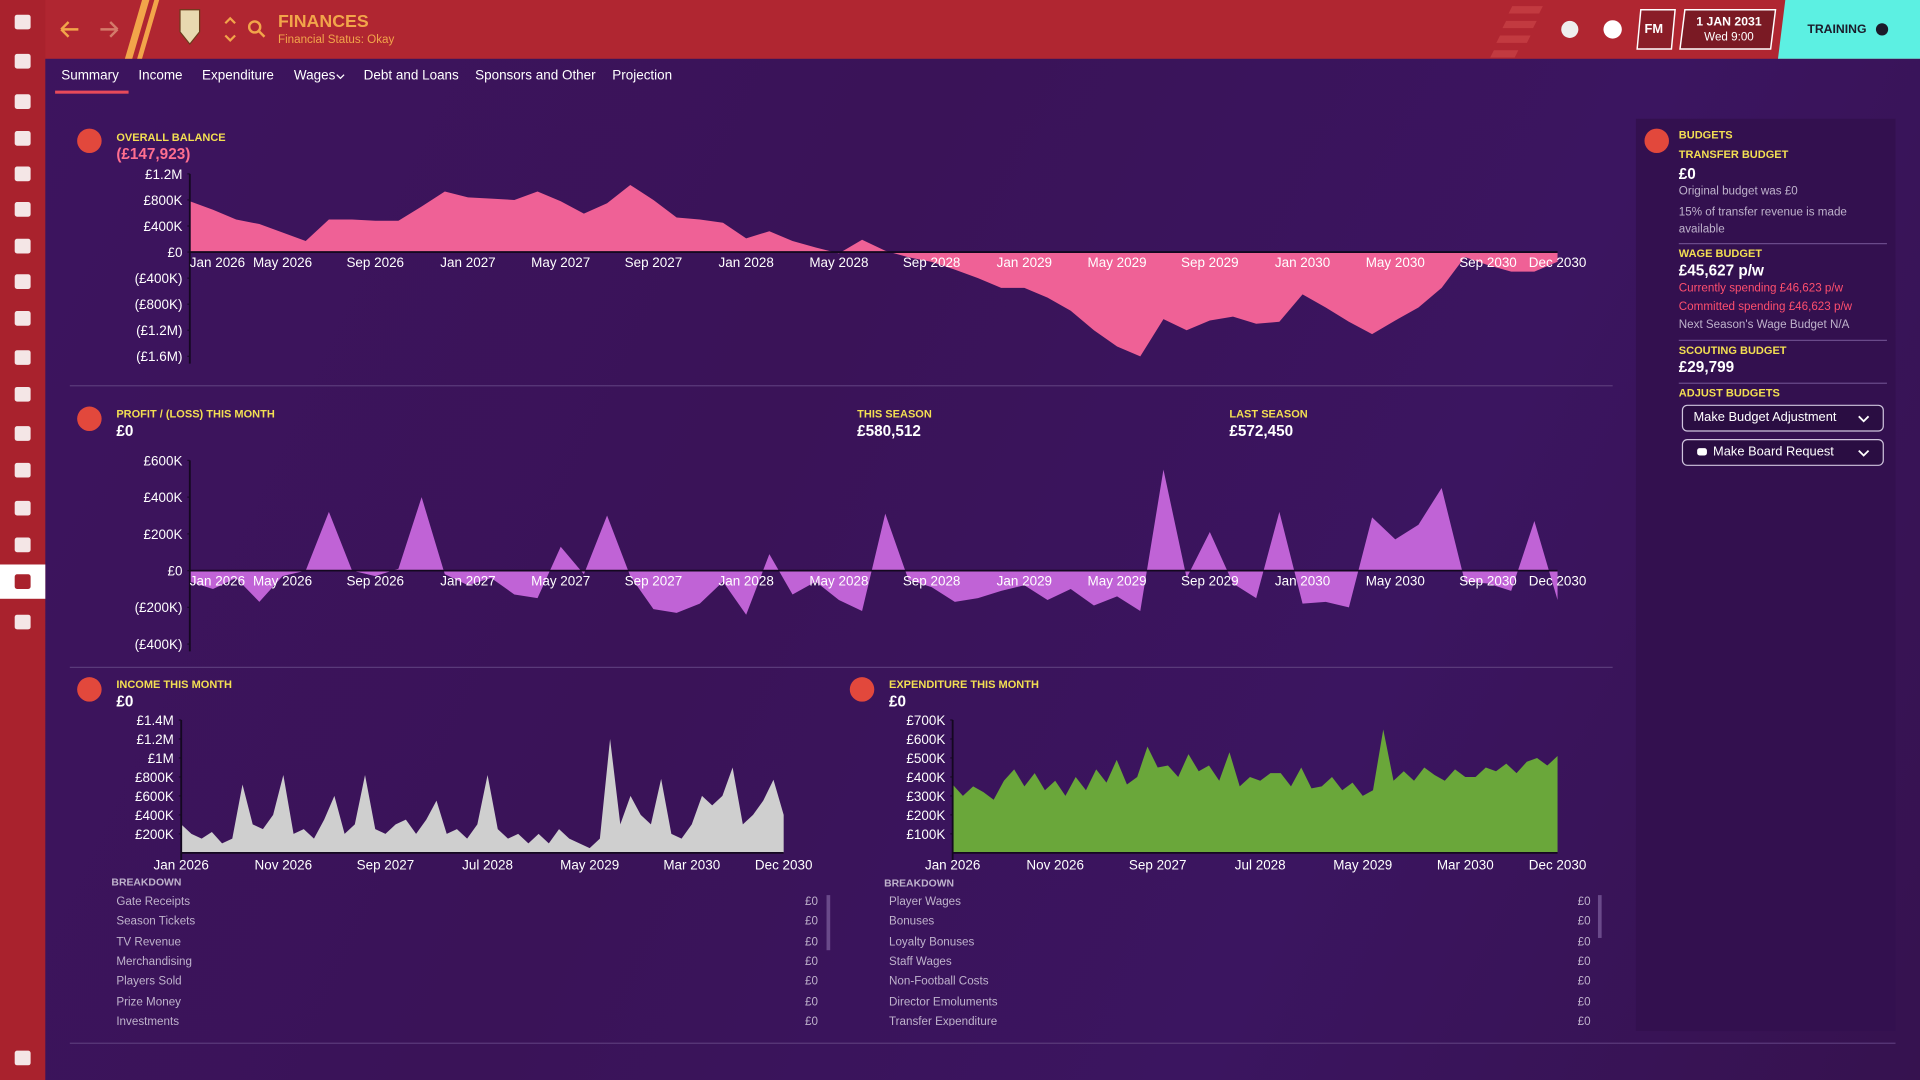  What do you see at coordinates (964, 685) in the screenshot?
I see `chart-title: EXPENDITURE THIS MONTH` at bounding box center [964, 685].